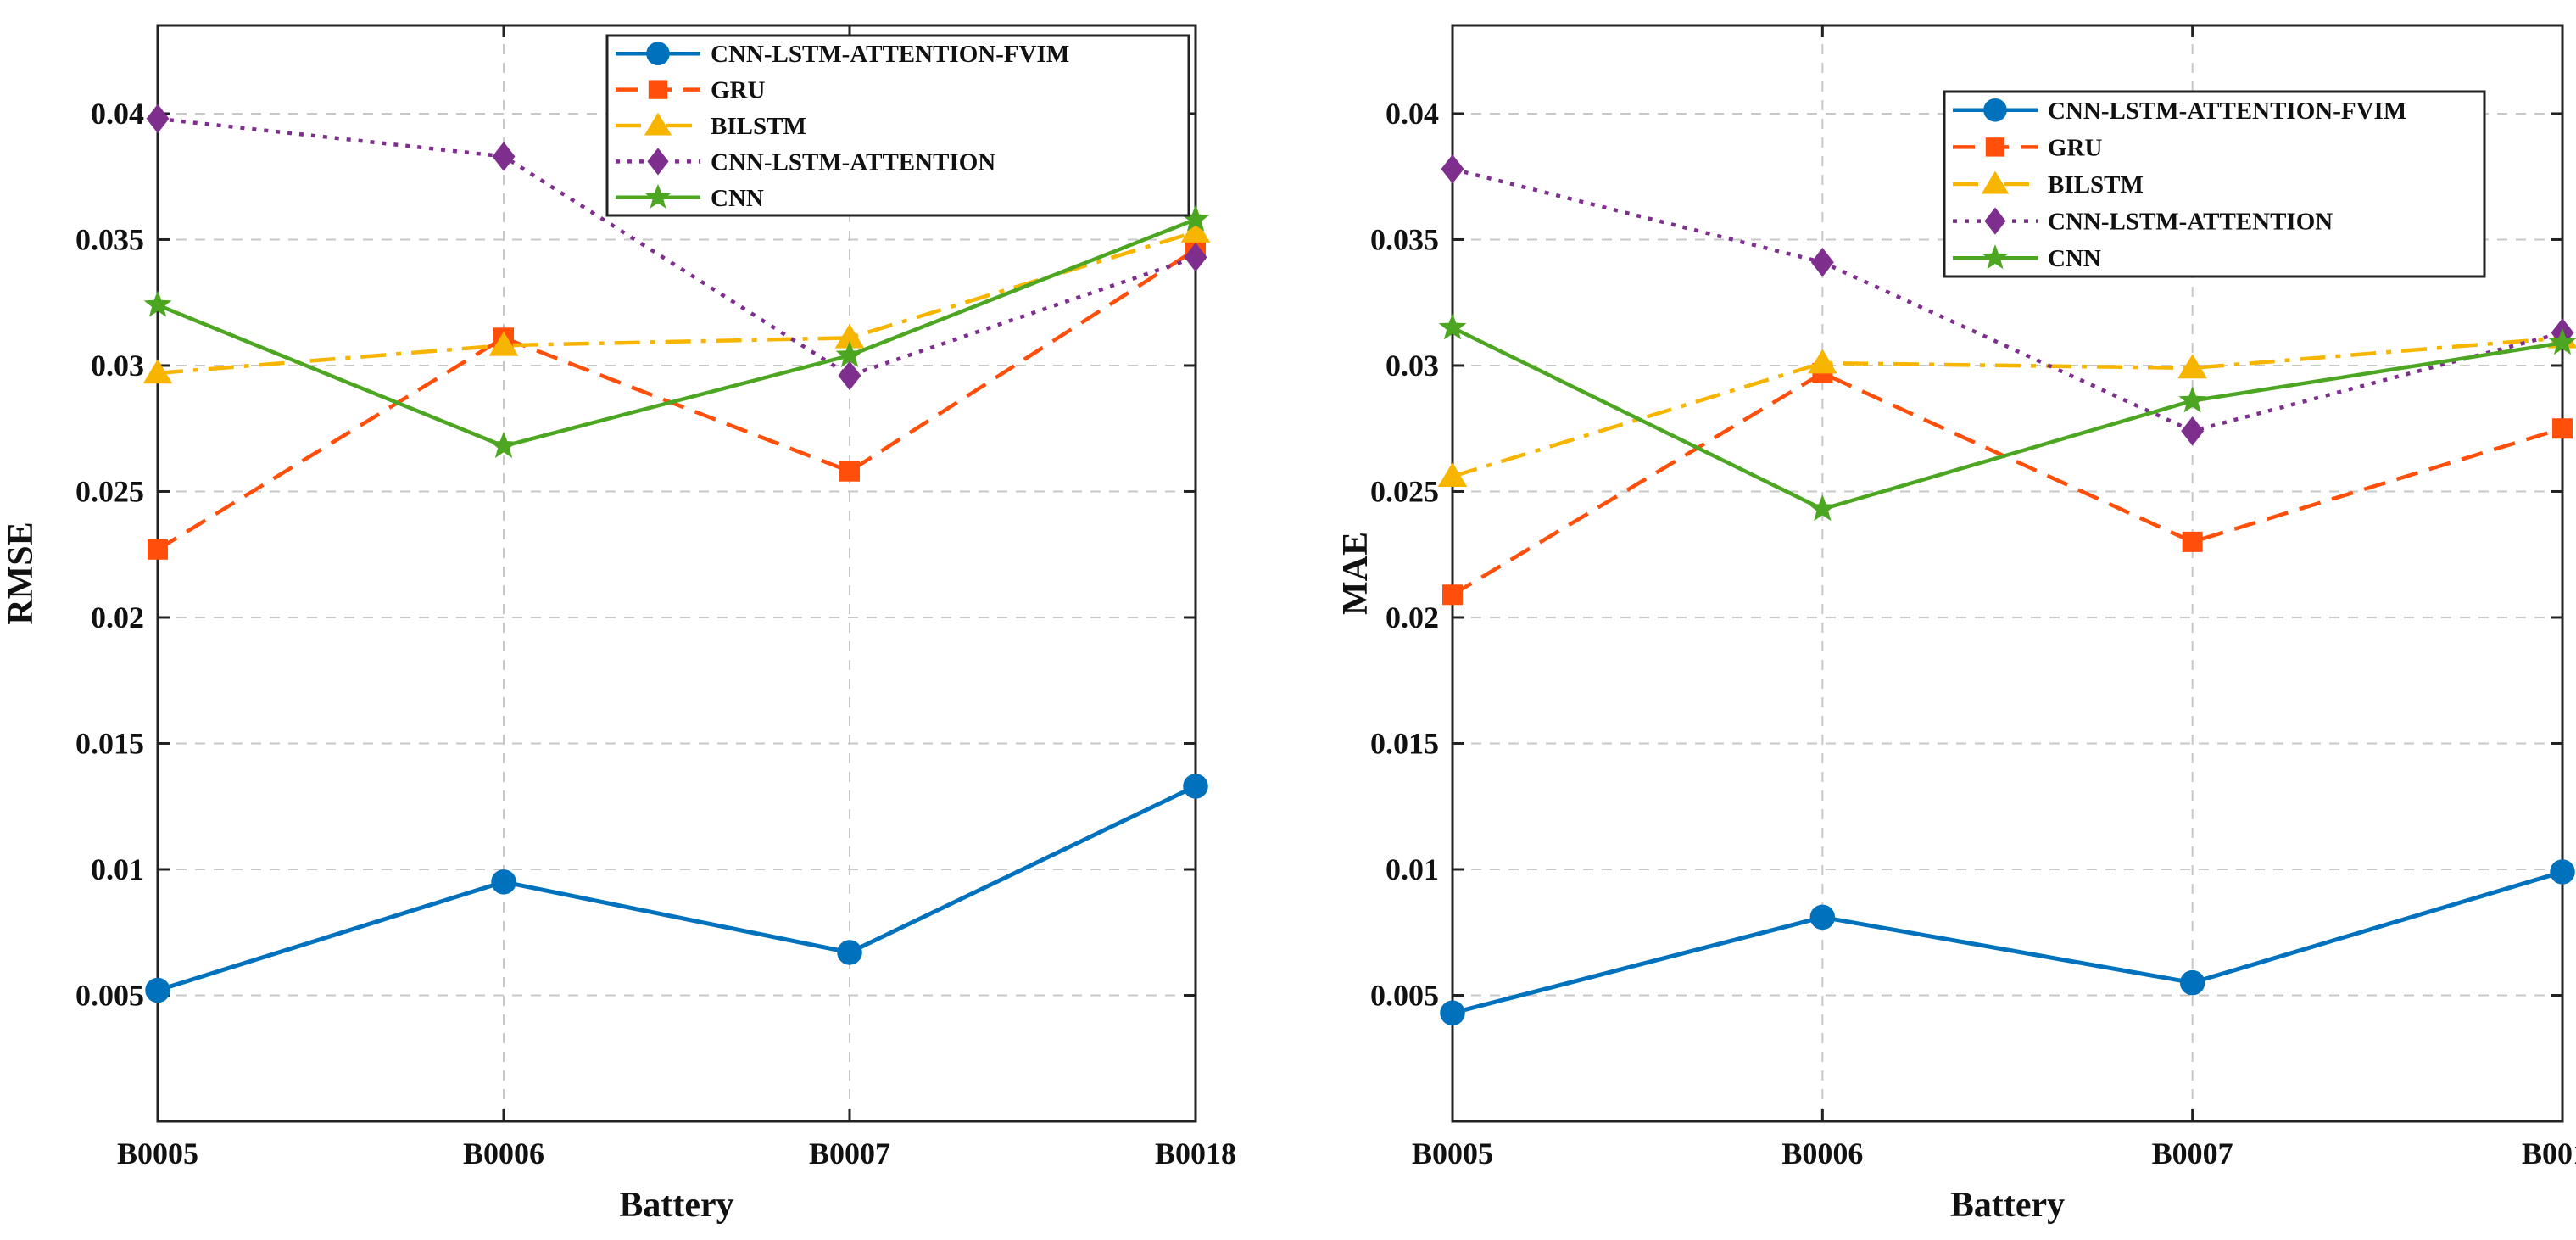  Describe the element at coordinates (758, 126) in the screenshot. I see `legend-label: BILSTM` at that location.